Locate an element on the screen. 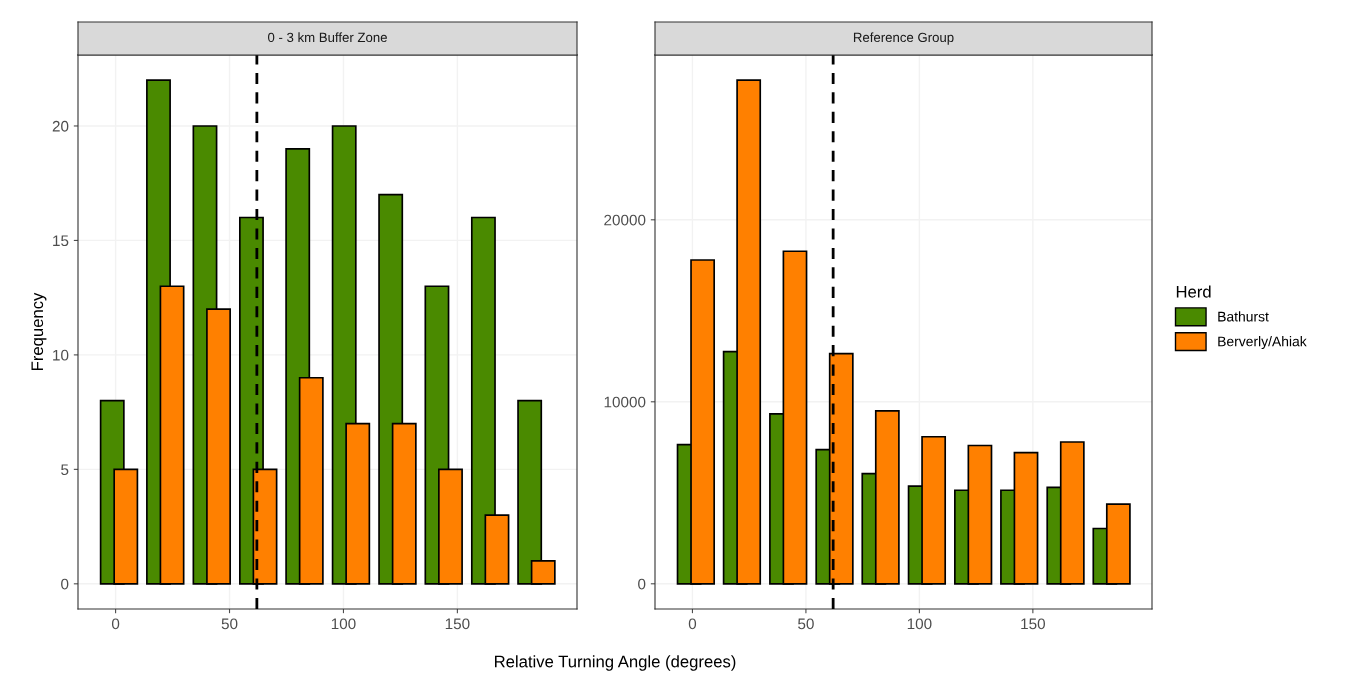 The image size is (1346, 681). y-tick-label: 20 is located at coordinates (60, 126).